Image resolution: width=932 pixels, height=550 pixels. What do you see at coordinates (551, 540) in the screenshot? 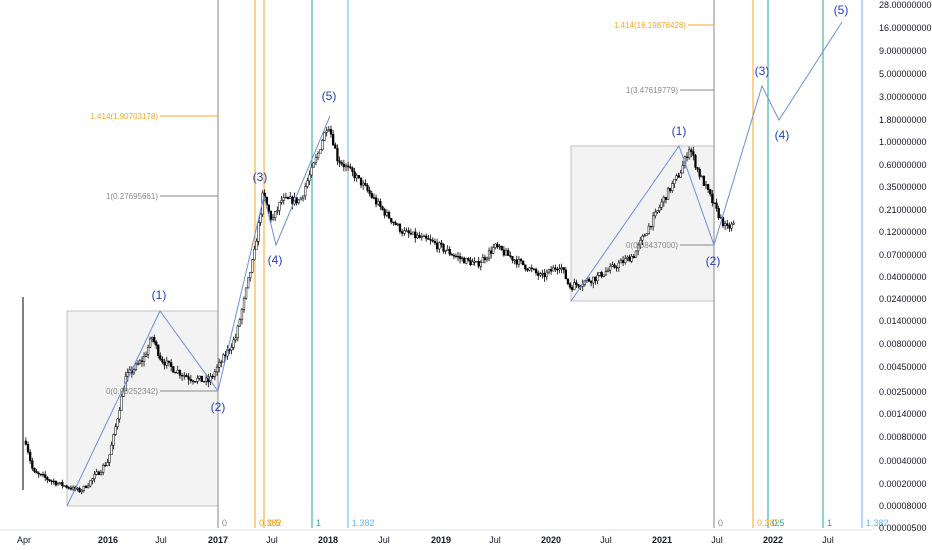
I see `time-axis-tick-label: 2020` at bounding box center [551, 540].